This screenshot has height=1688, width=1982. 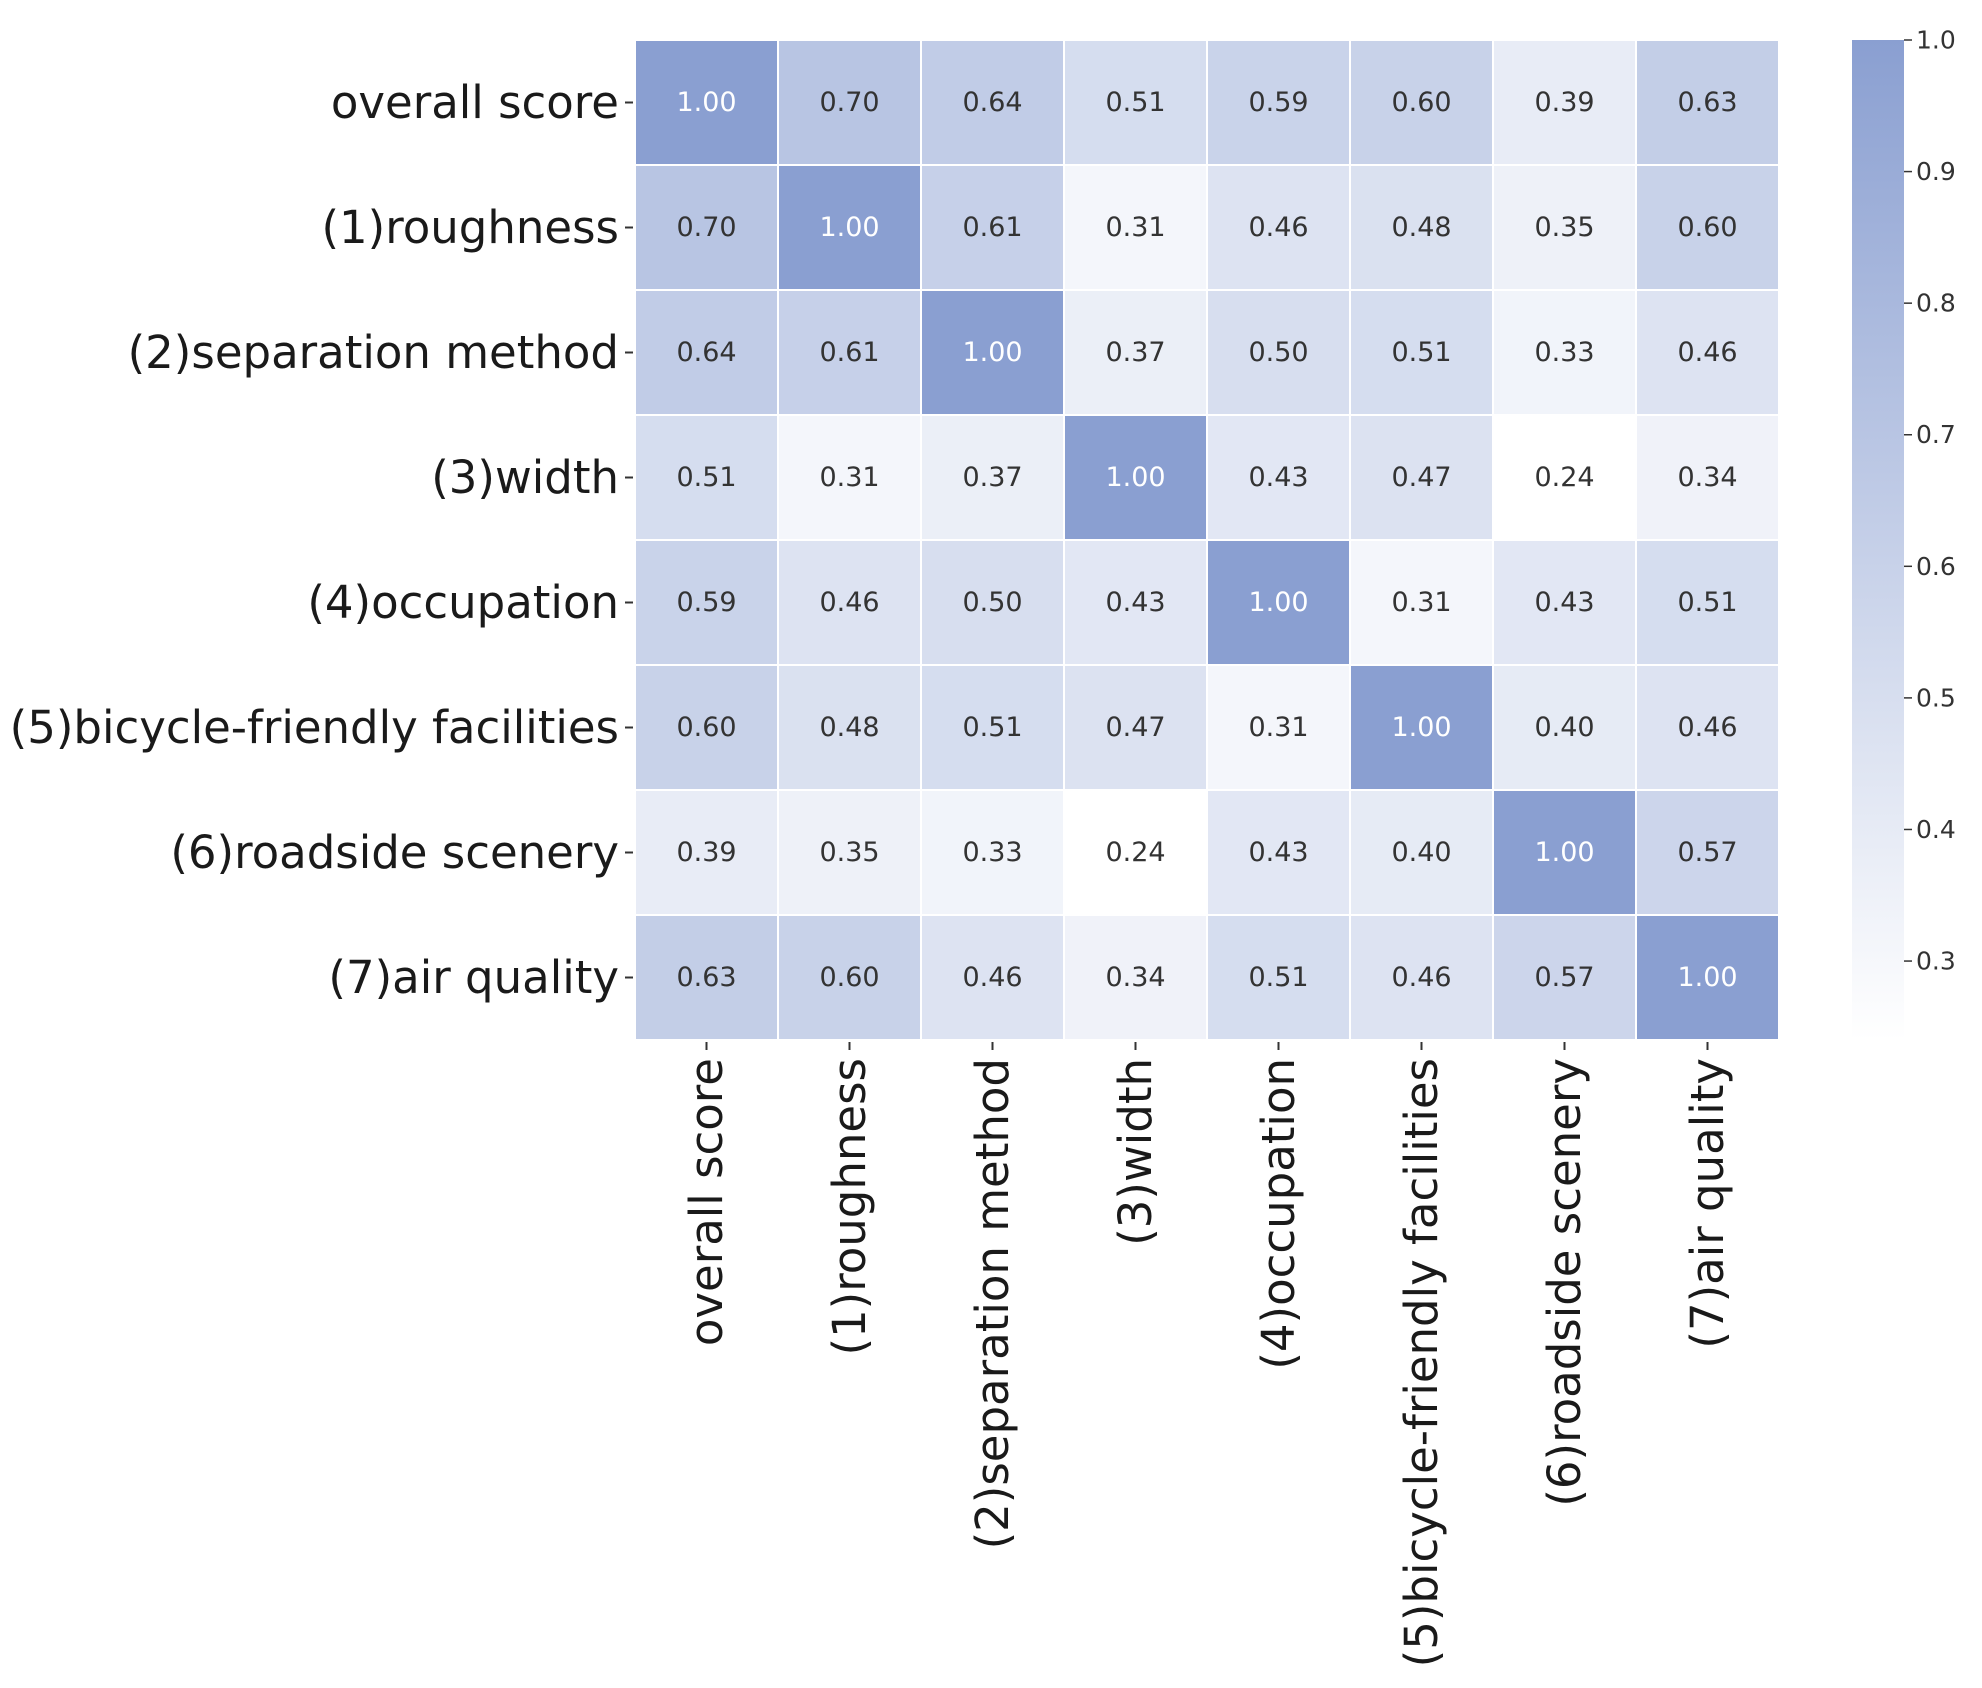 What do you see at coordinates (706, 352) in the screenshot?
I see `cell-value-label: 0.64` at bounding box center [706, 352].